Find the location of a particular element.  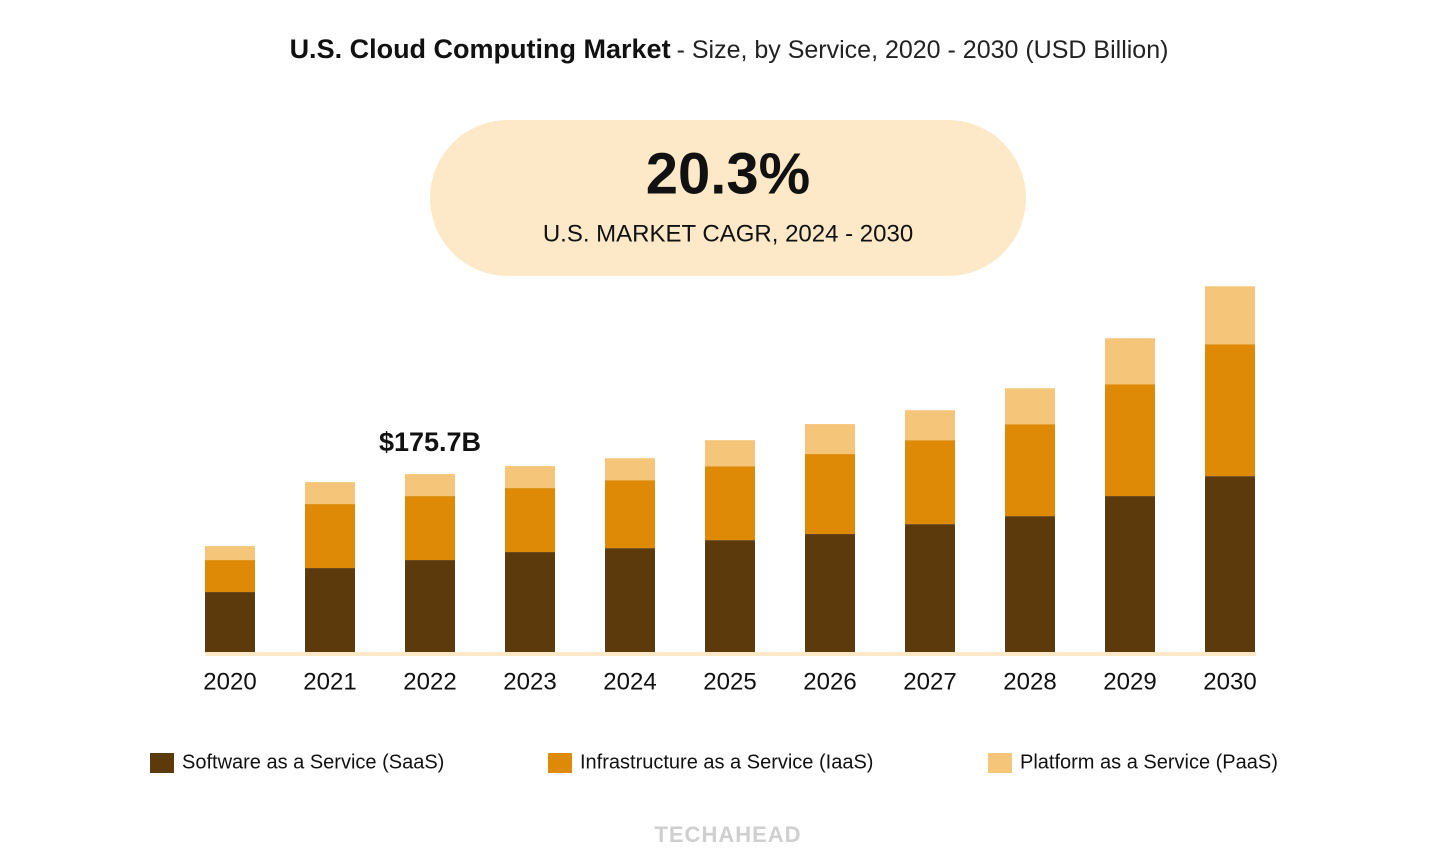

x-tick-label: 2029 is located at coordinates (1129, 681).